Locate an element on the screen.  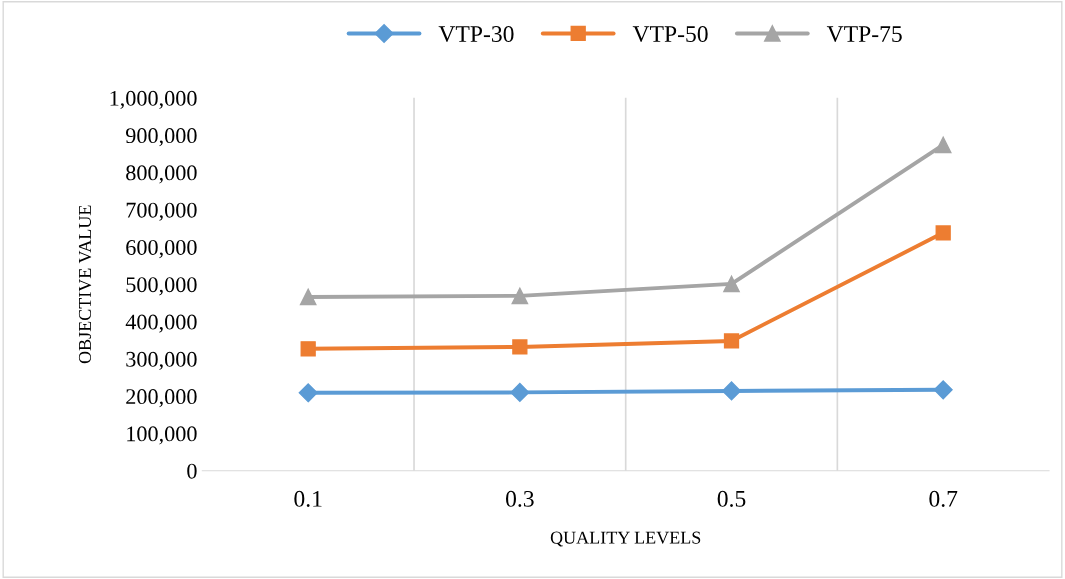
y-tick-label: 1,000,000 is located at coordinates (153, 99).